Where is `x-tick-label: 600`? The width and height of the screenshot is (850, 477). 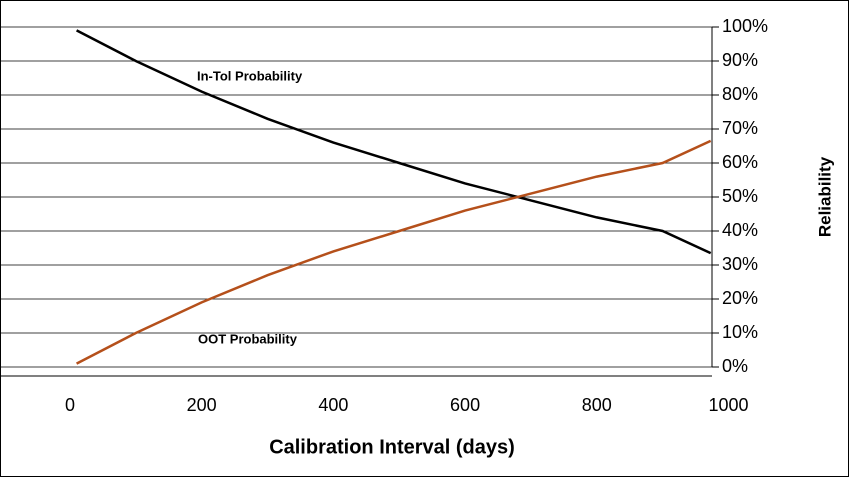 x-tick-label: 600 is located at coordinates (465, 405).